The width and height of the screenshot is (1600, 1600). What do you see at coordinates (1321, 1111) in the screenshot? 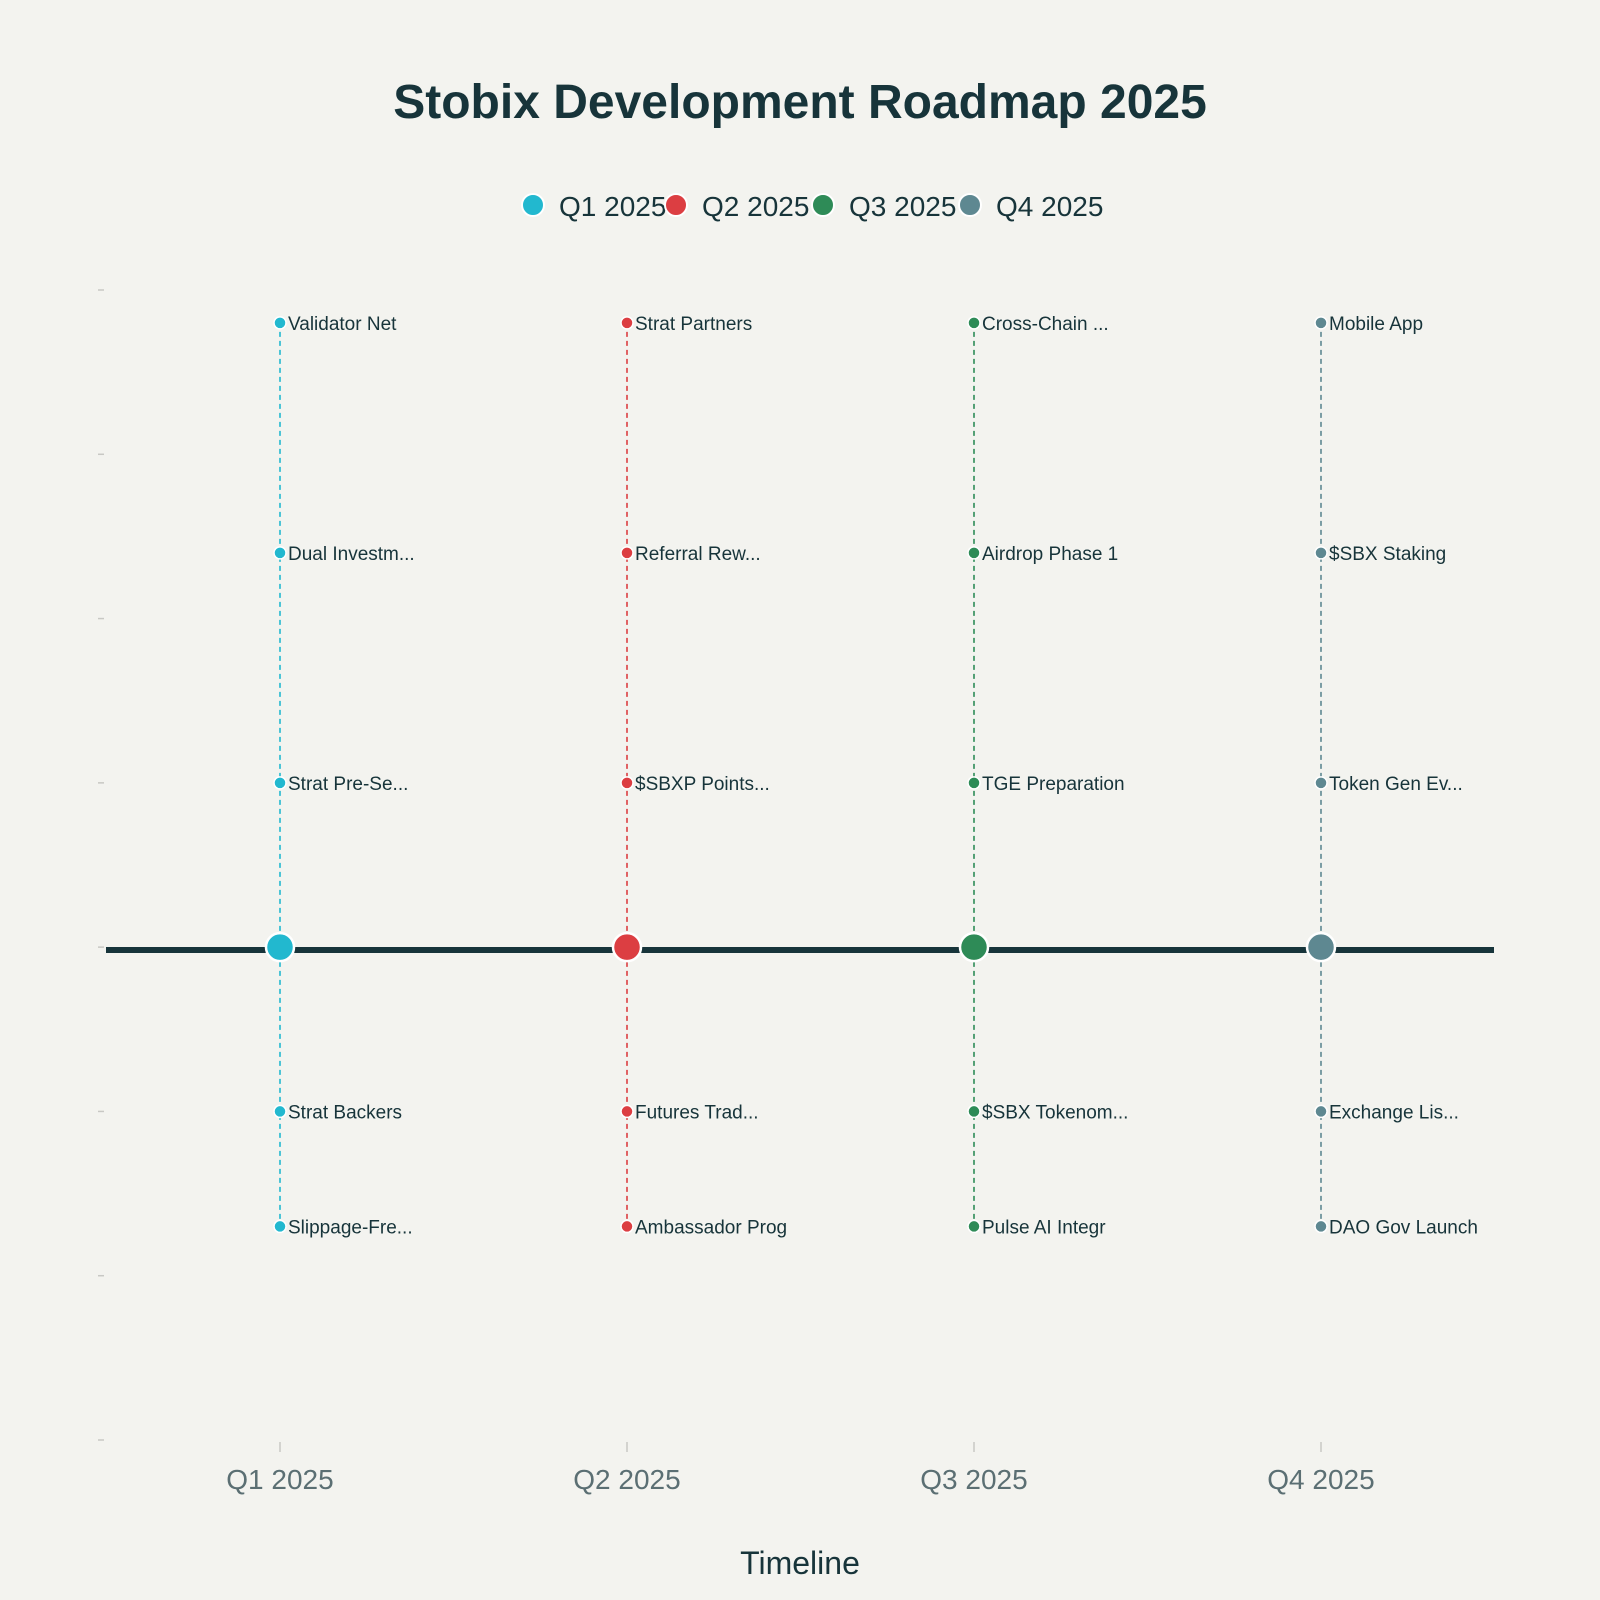
I see `milestone-marker-exchange-lis` at bounding box center [1321, 1111].